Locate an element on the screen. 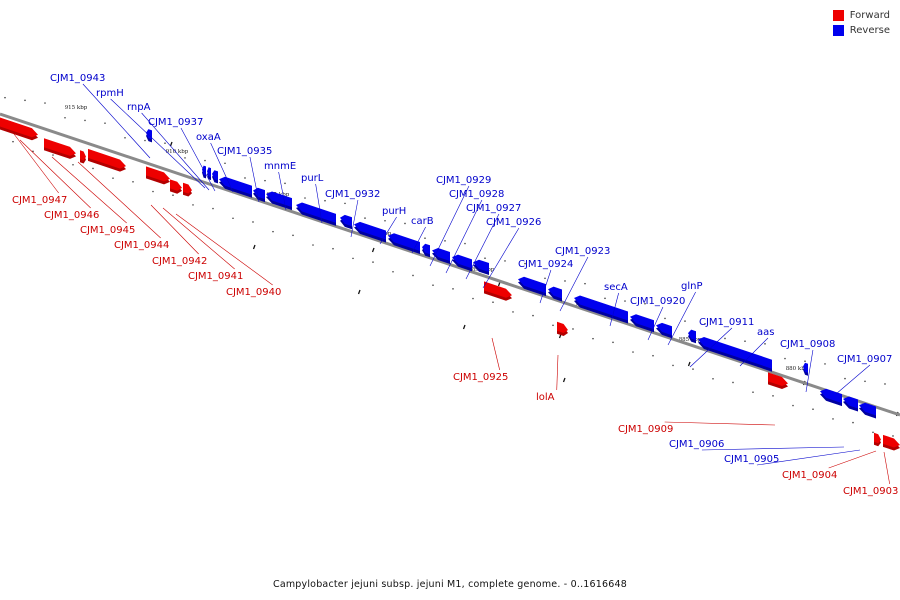  gene-lolA is located at coordinates (562, 328).